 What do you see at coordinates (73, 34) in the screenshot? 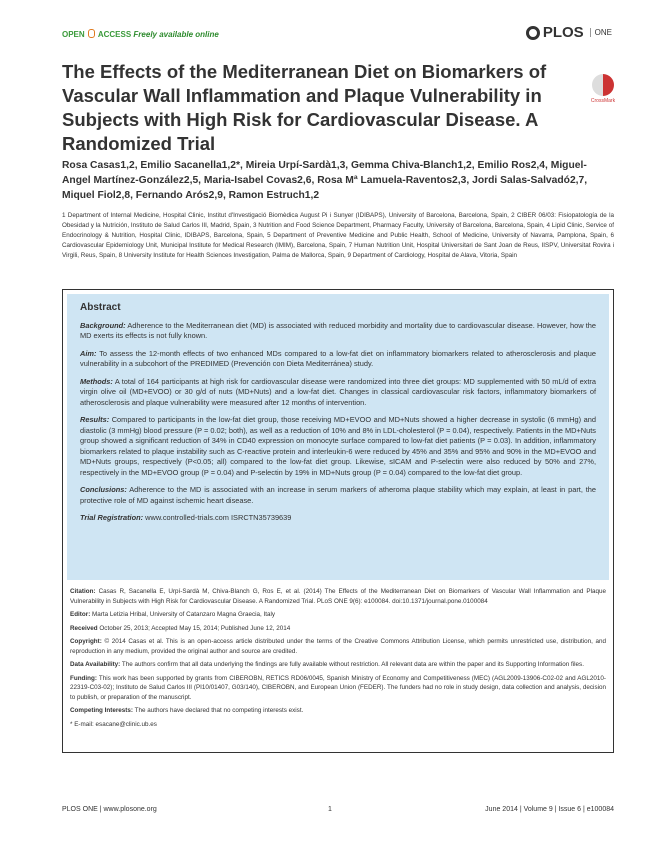
I see `open-text: OPEN` at bounding box center [73, 34].